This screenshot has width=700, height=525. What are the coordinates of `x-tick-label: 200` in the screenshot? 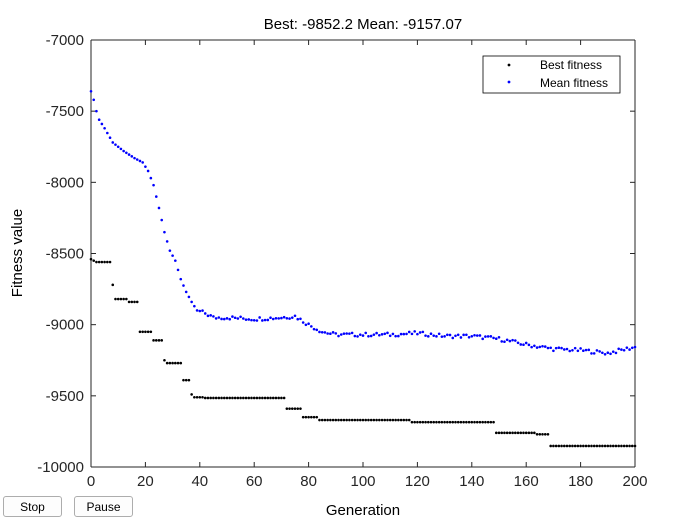 It's located at (634, 481).